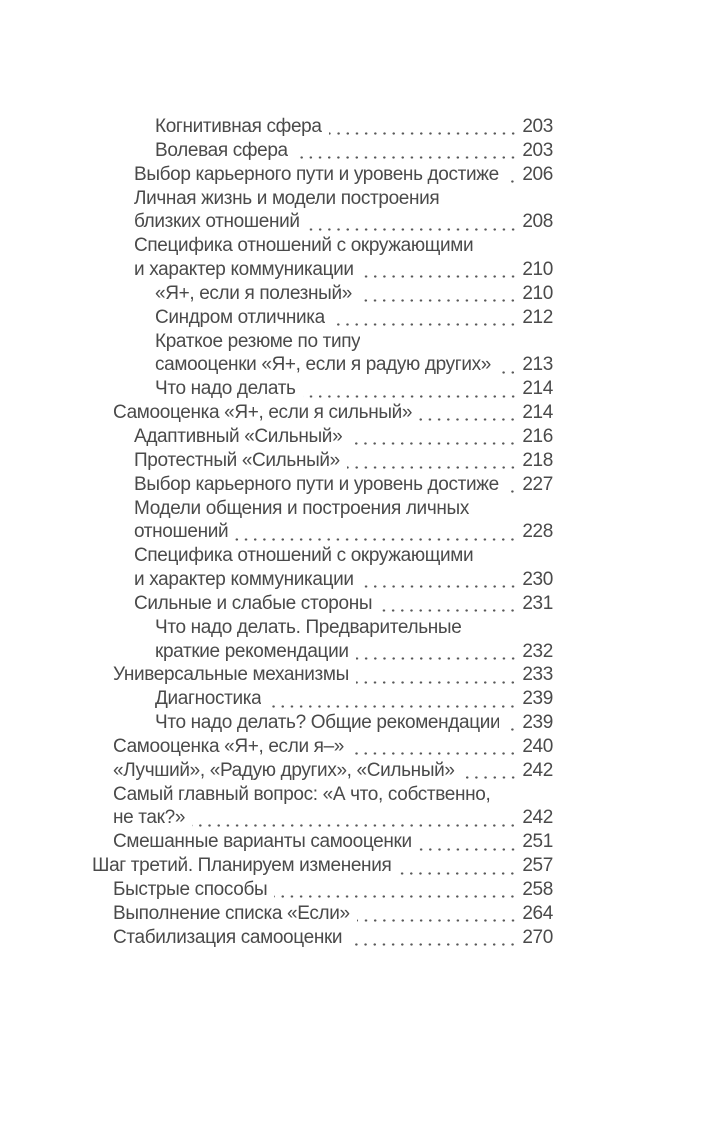  Describe the element at coordinates (537, 842) in the screenshot. I see `page-number: 251` at that location.